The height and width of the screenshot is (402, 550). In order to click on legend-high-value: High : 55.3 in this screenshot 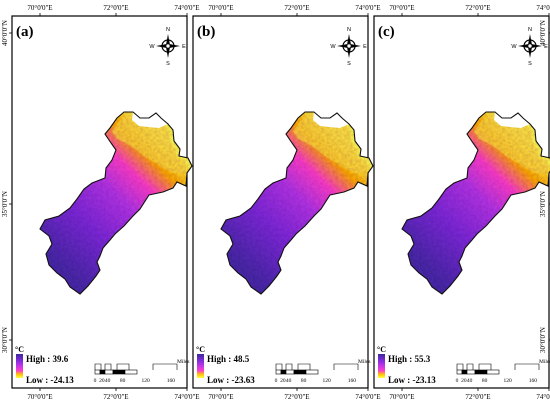, I will do `click(409, 359)`.